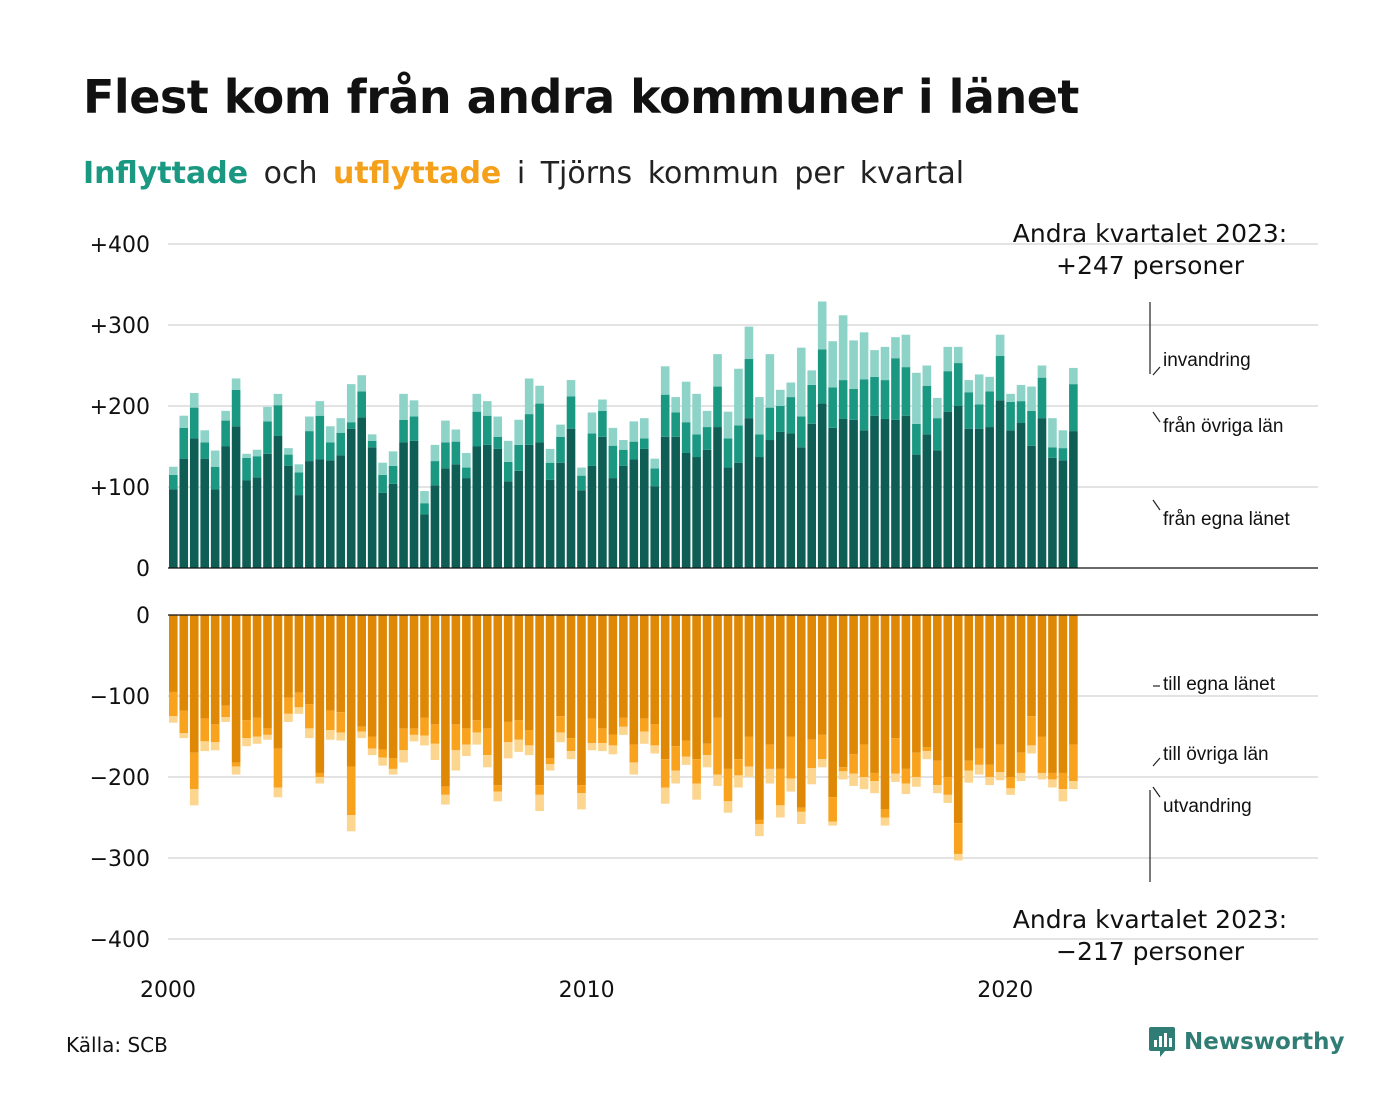 This screenshot has width=1400, height=1120. I want to click on label-utvandring: utvandring, so click(1207, 806).